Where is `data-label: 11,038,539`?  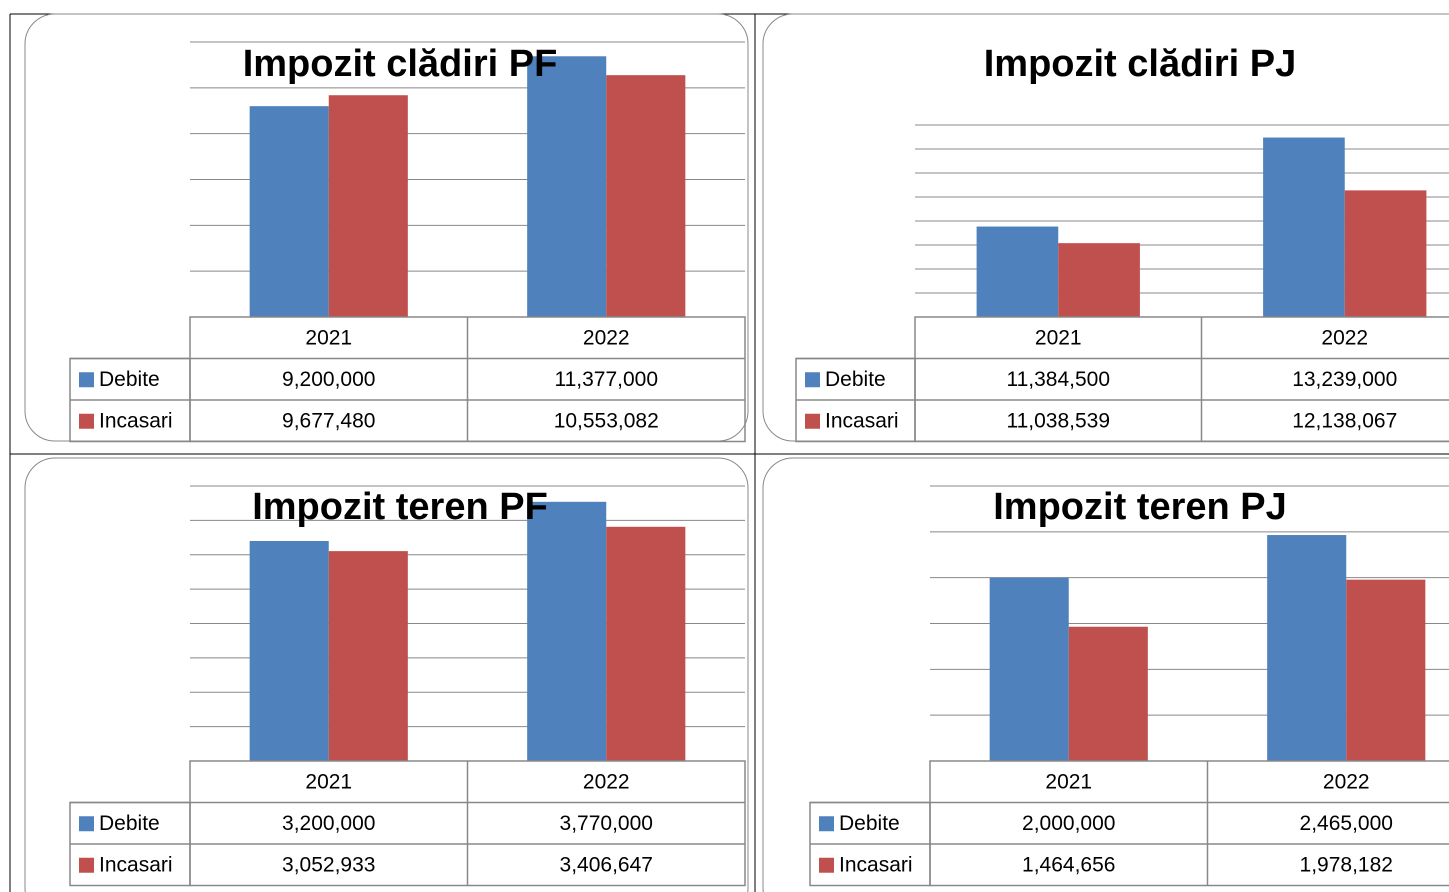
data-label: 11,038,539 is located at coordinates (1058, 420).